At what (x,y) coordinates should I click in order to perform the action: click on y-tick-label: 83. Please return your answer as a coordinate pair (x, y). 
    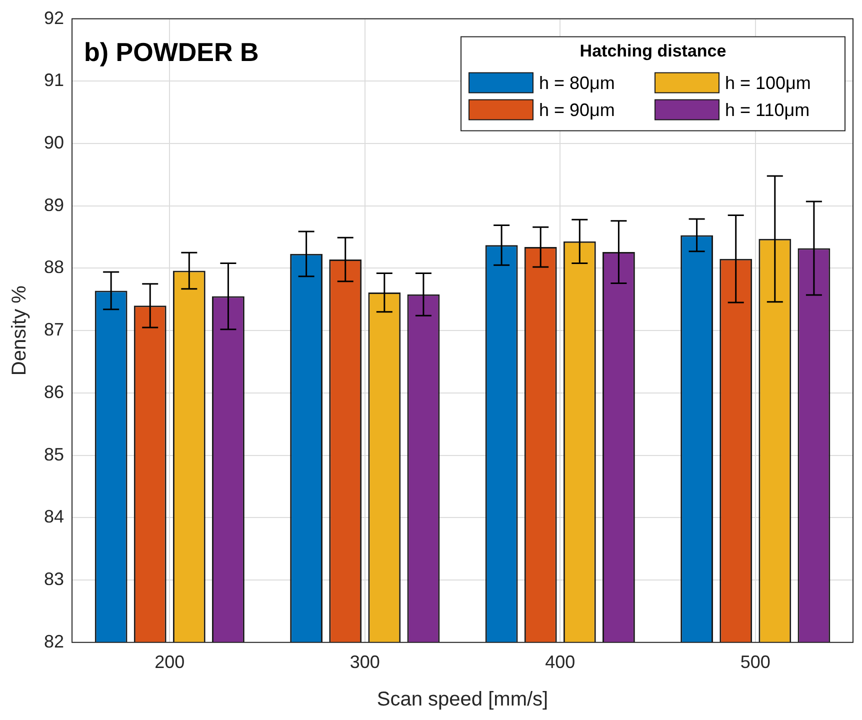
    Looking at the image, I should click on (54, 579).